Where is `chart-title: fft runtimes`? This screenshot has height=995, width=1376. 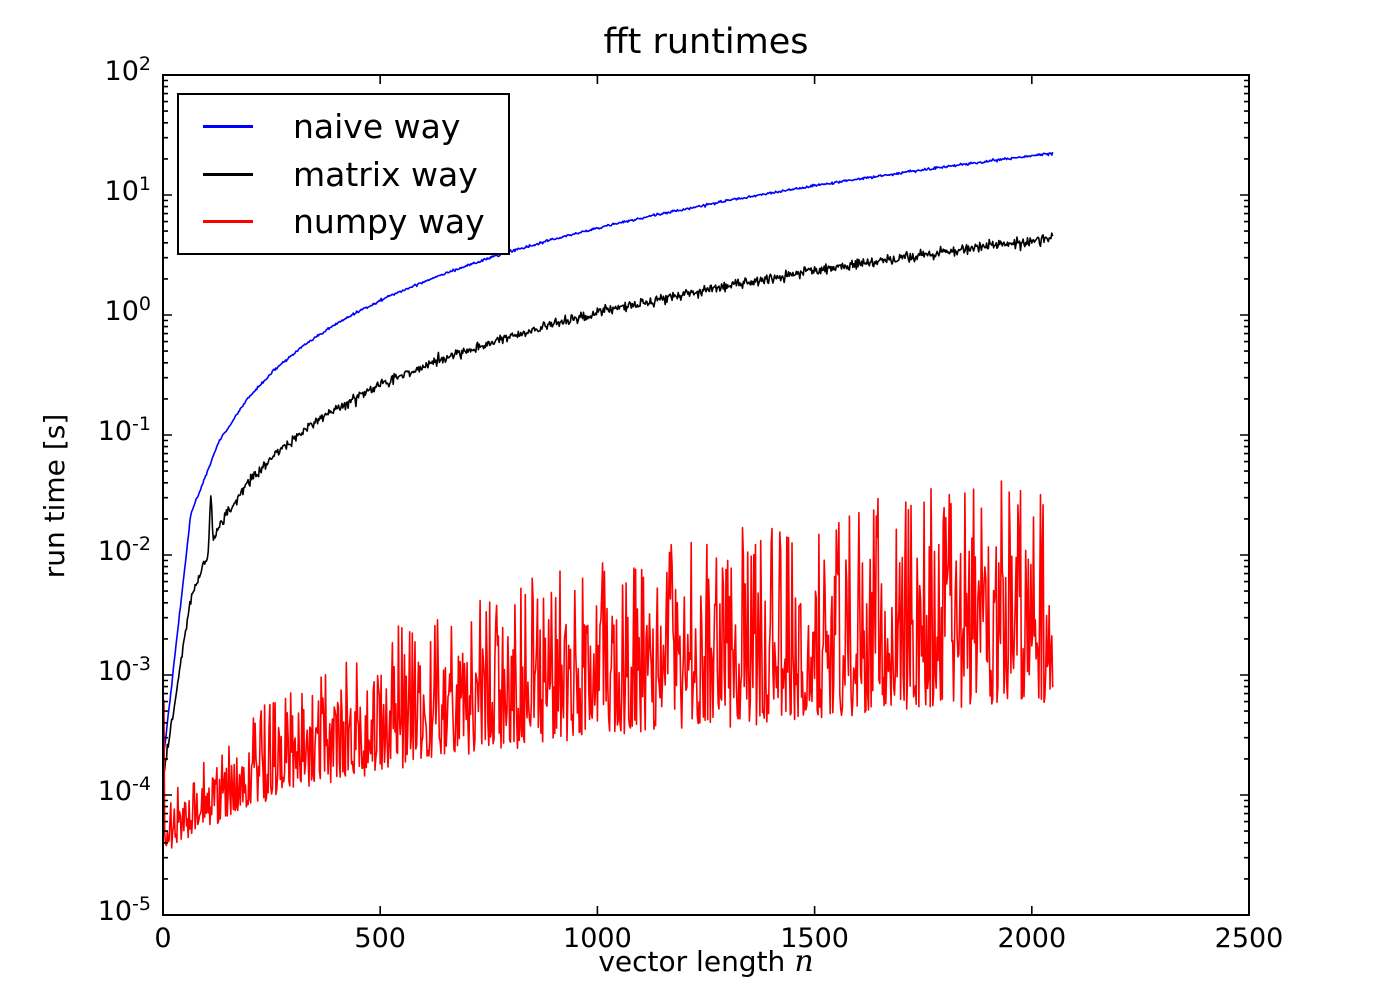 chart-title: fft runtimes is located at coordinates (706, 42).